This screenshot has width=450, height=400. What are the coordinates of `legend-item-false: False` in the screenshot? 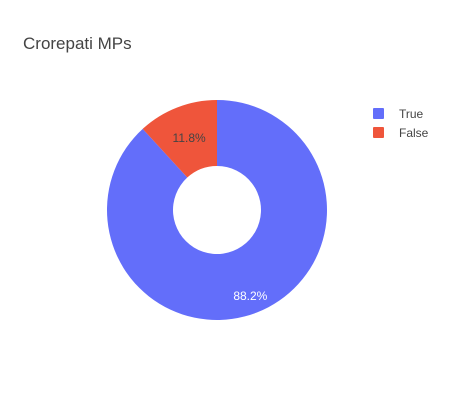 It's located at (400, 132).